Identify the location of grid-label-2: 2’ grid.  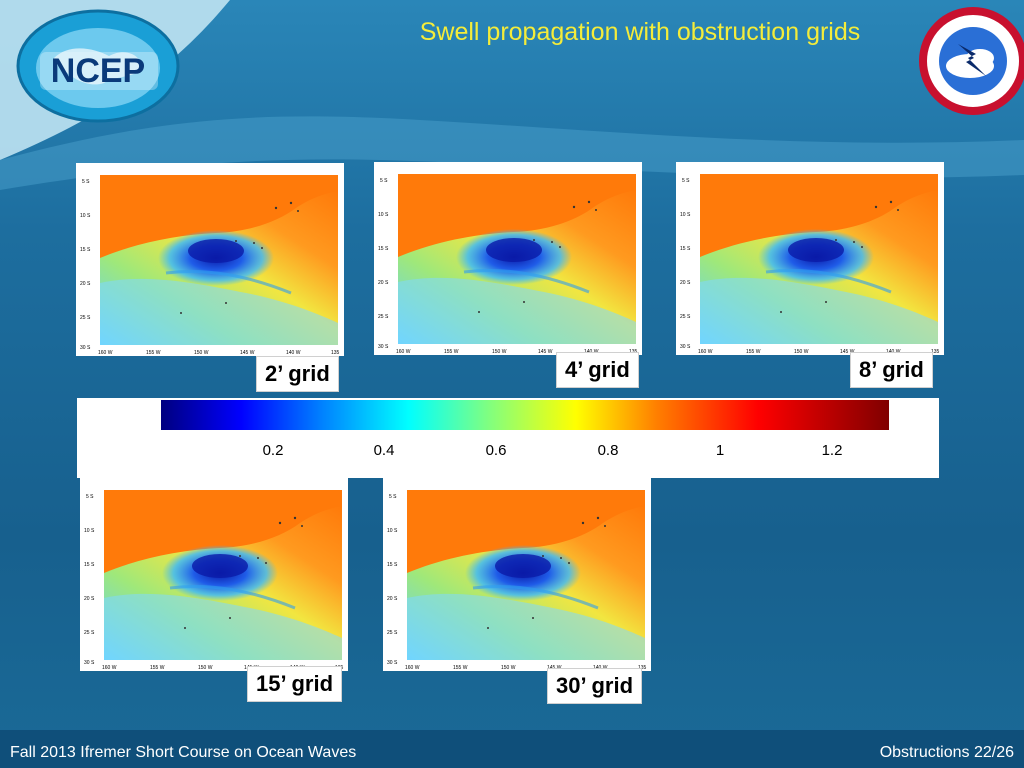
(297, 374).